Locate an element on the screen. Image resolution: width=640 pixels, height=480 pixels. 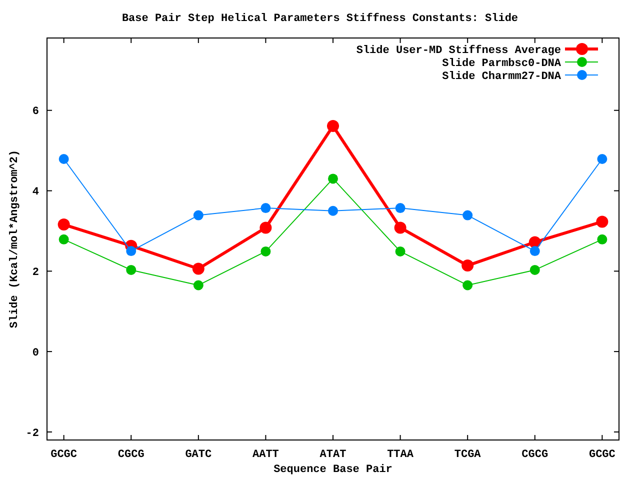
y-tick-label: 2 is located at coordinates (35, 273).